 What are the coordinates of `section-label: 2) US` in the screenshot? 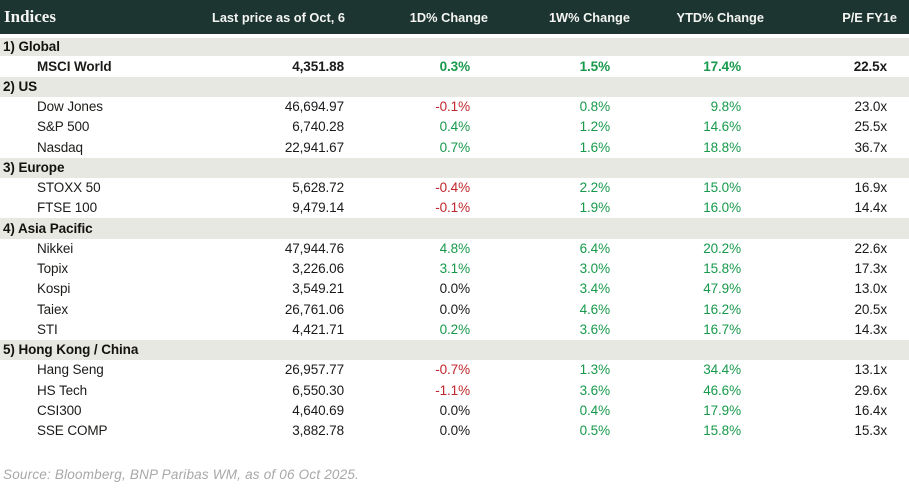 It's located at (454, 86).